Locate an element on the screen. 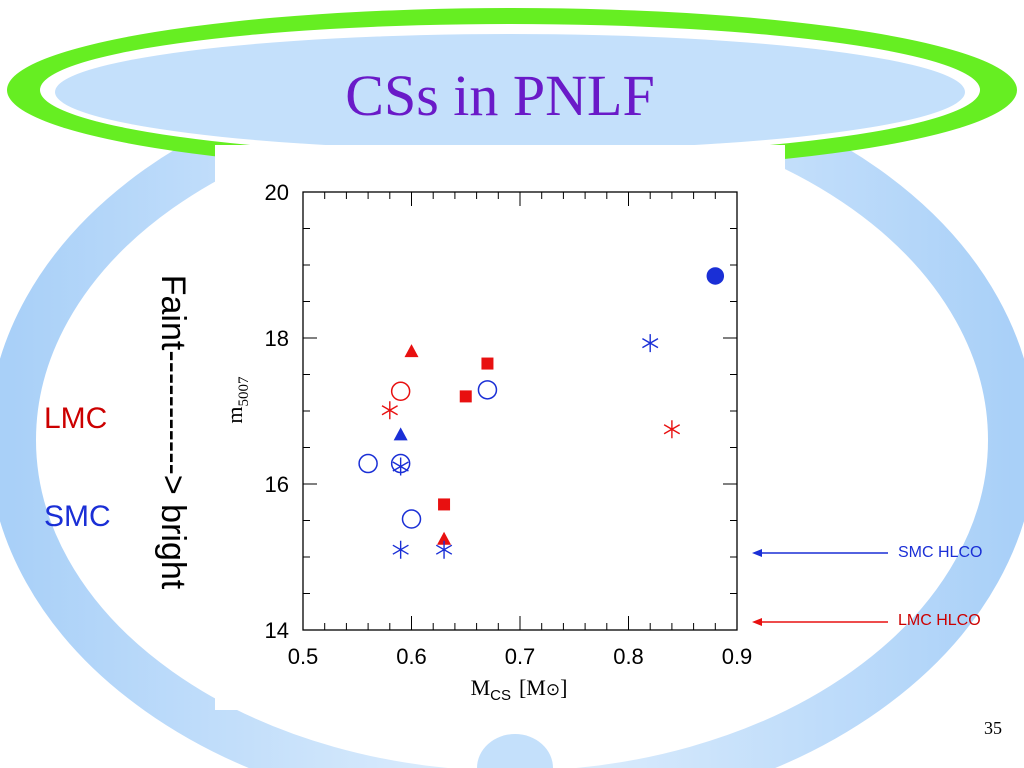 Image resolution: width=1024 pixels, height=768 pixels. y-tick-label: 14 is located at coordinates (277, 630).